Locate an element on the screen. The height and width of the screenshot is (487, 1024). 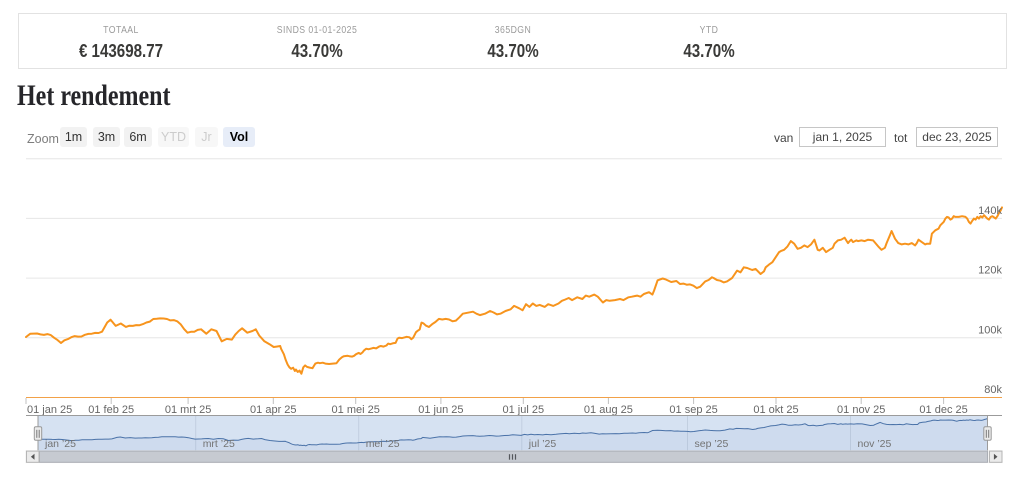
svg-text: 01 jun 25 is located at coordinates (440, 410).